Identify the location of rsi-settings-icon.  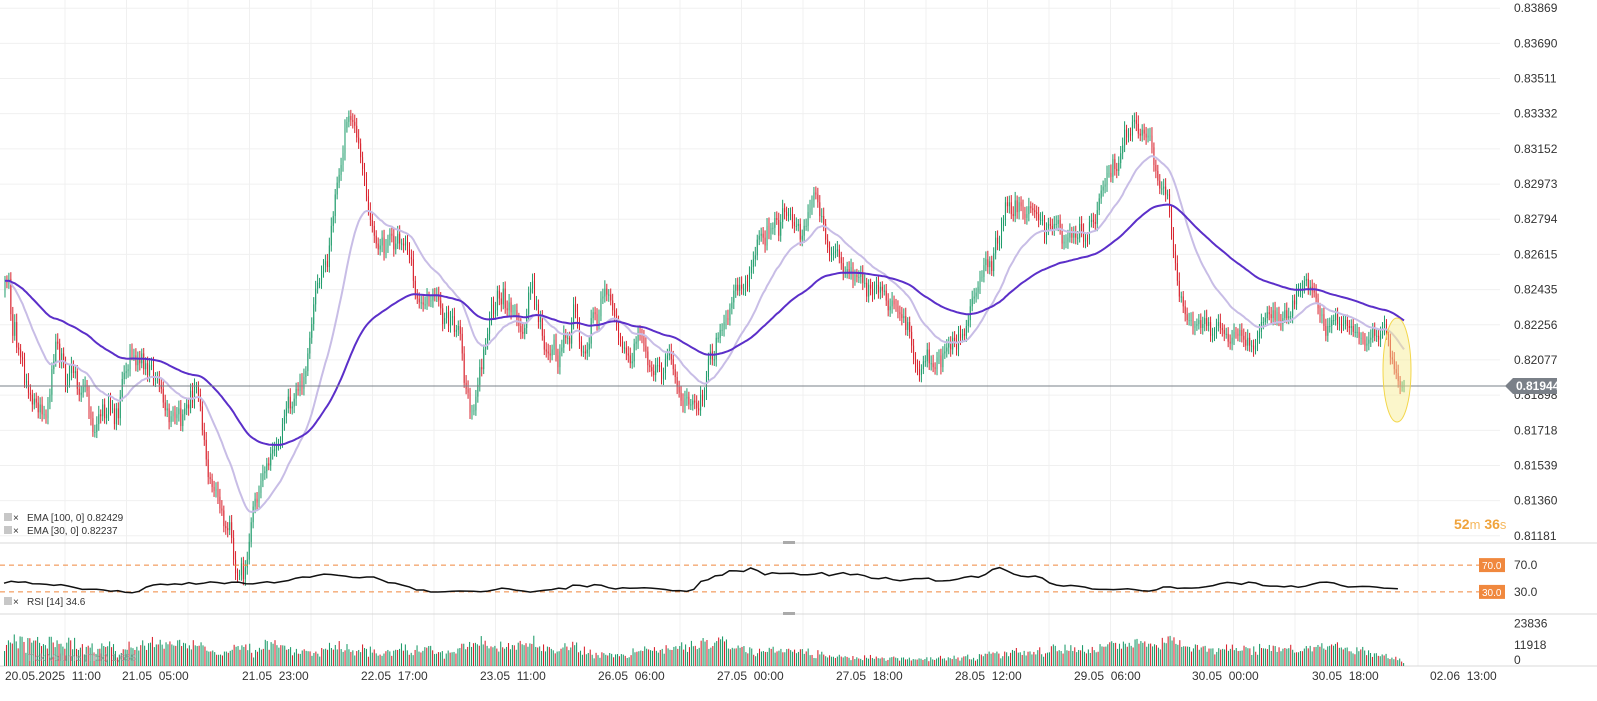
(8, 601).